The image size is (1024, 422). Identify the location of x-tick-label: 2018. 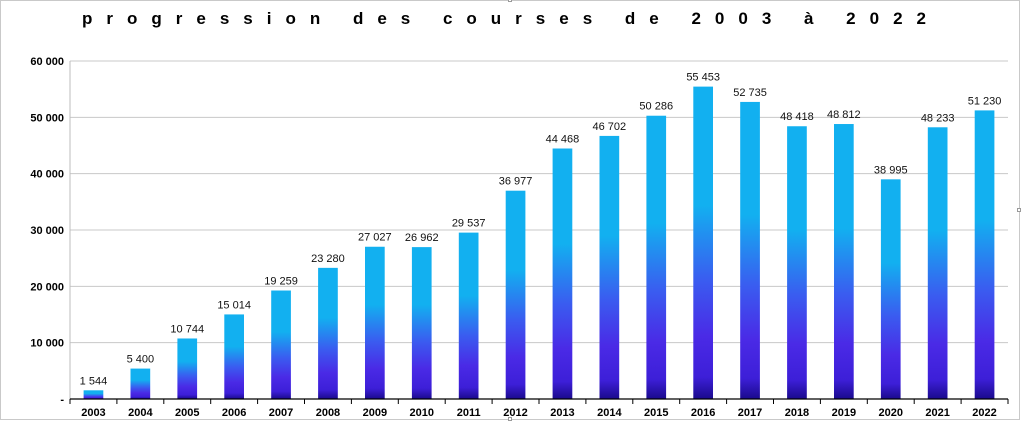
(797, 413).